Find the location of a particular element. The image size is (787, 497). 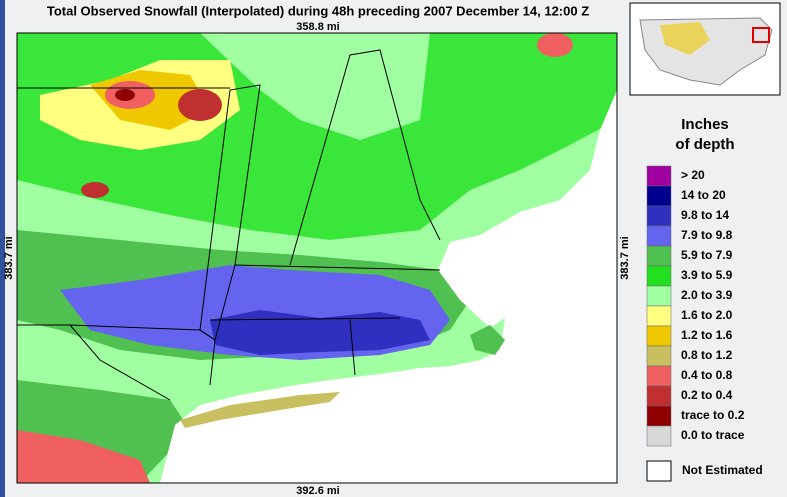

legend-label: 1.6 to 2.0 is located at coordinates (707, 315).